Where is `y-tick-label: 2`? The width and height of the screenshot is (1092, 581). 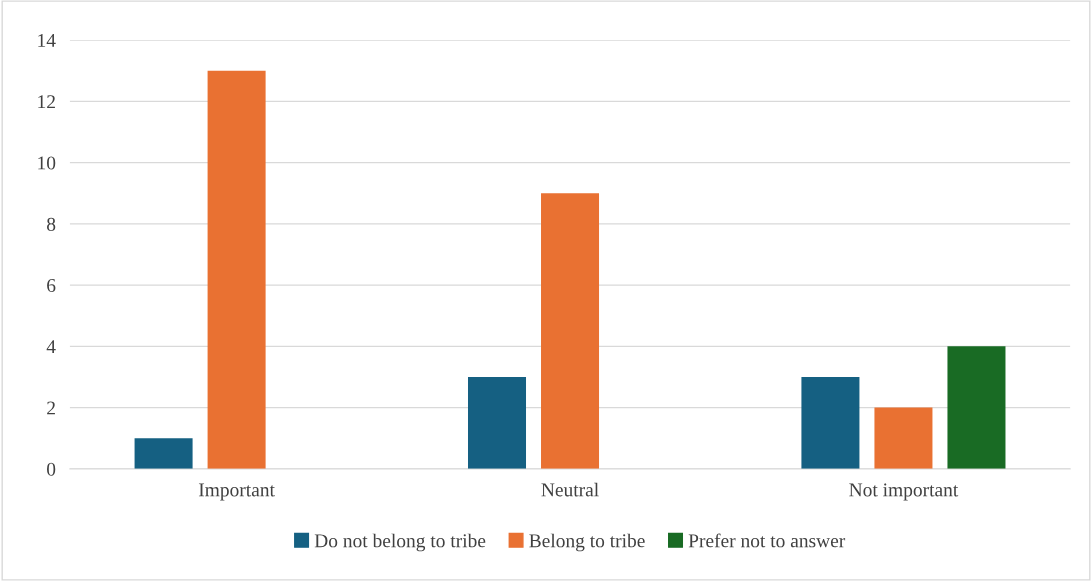 y-tick-label: 2 is located at coordinates (51, 408).